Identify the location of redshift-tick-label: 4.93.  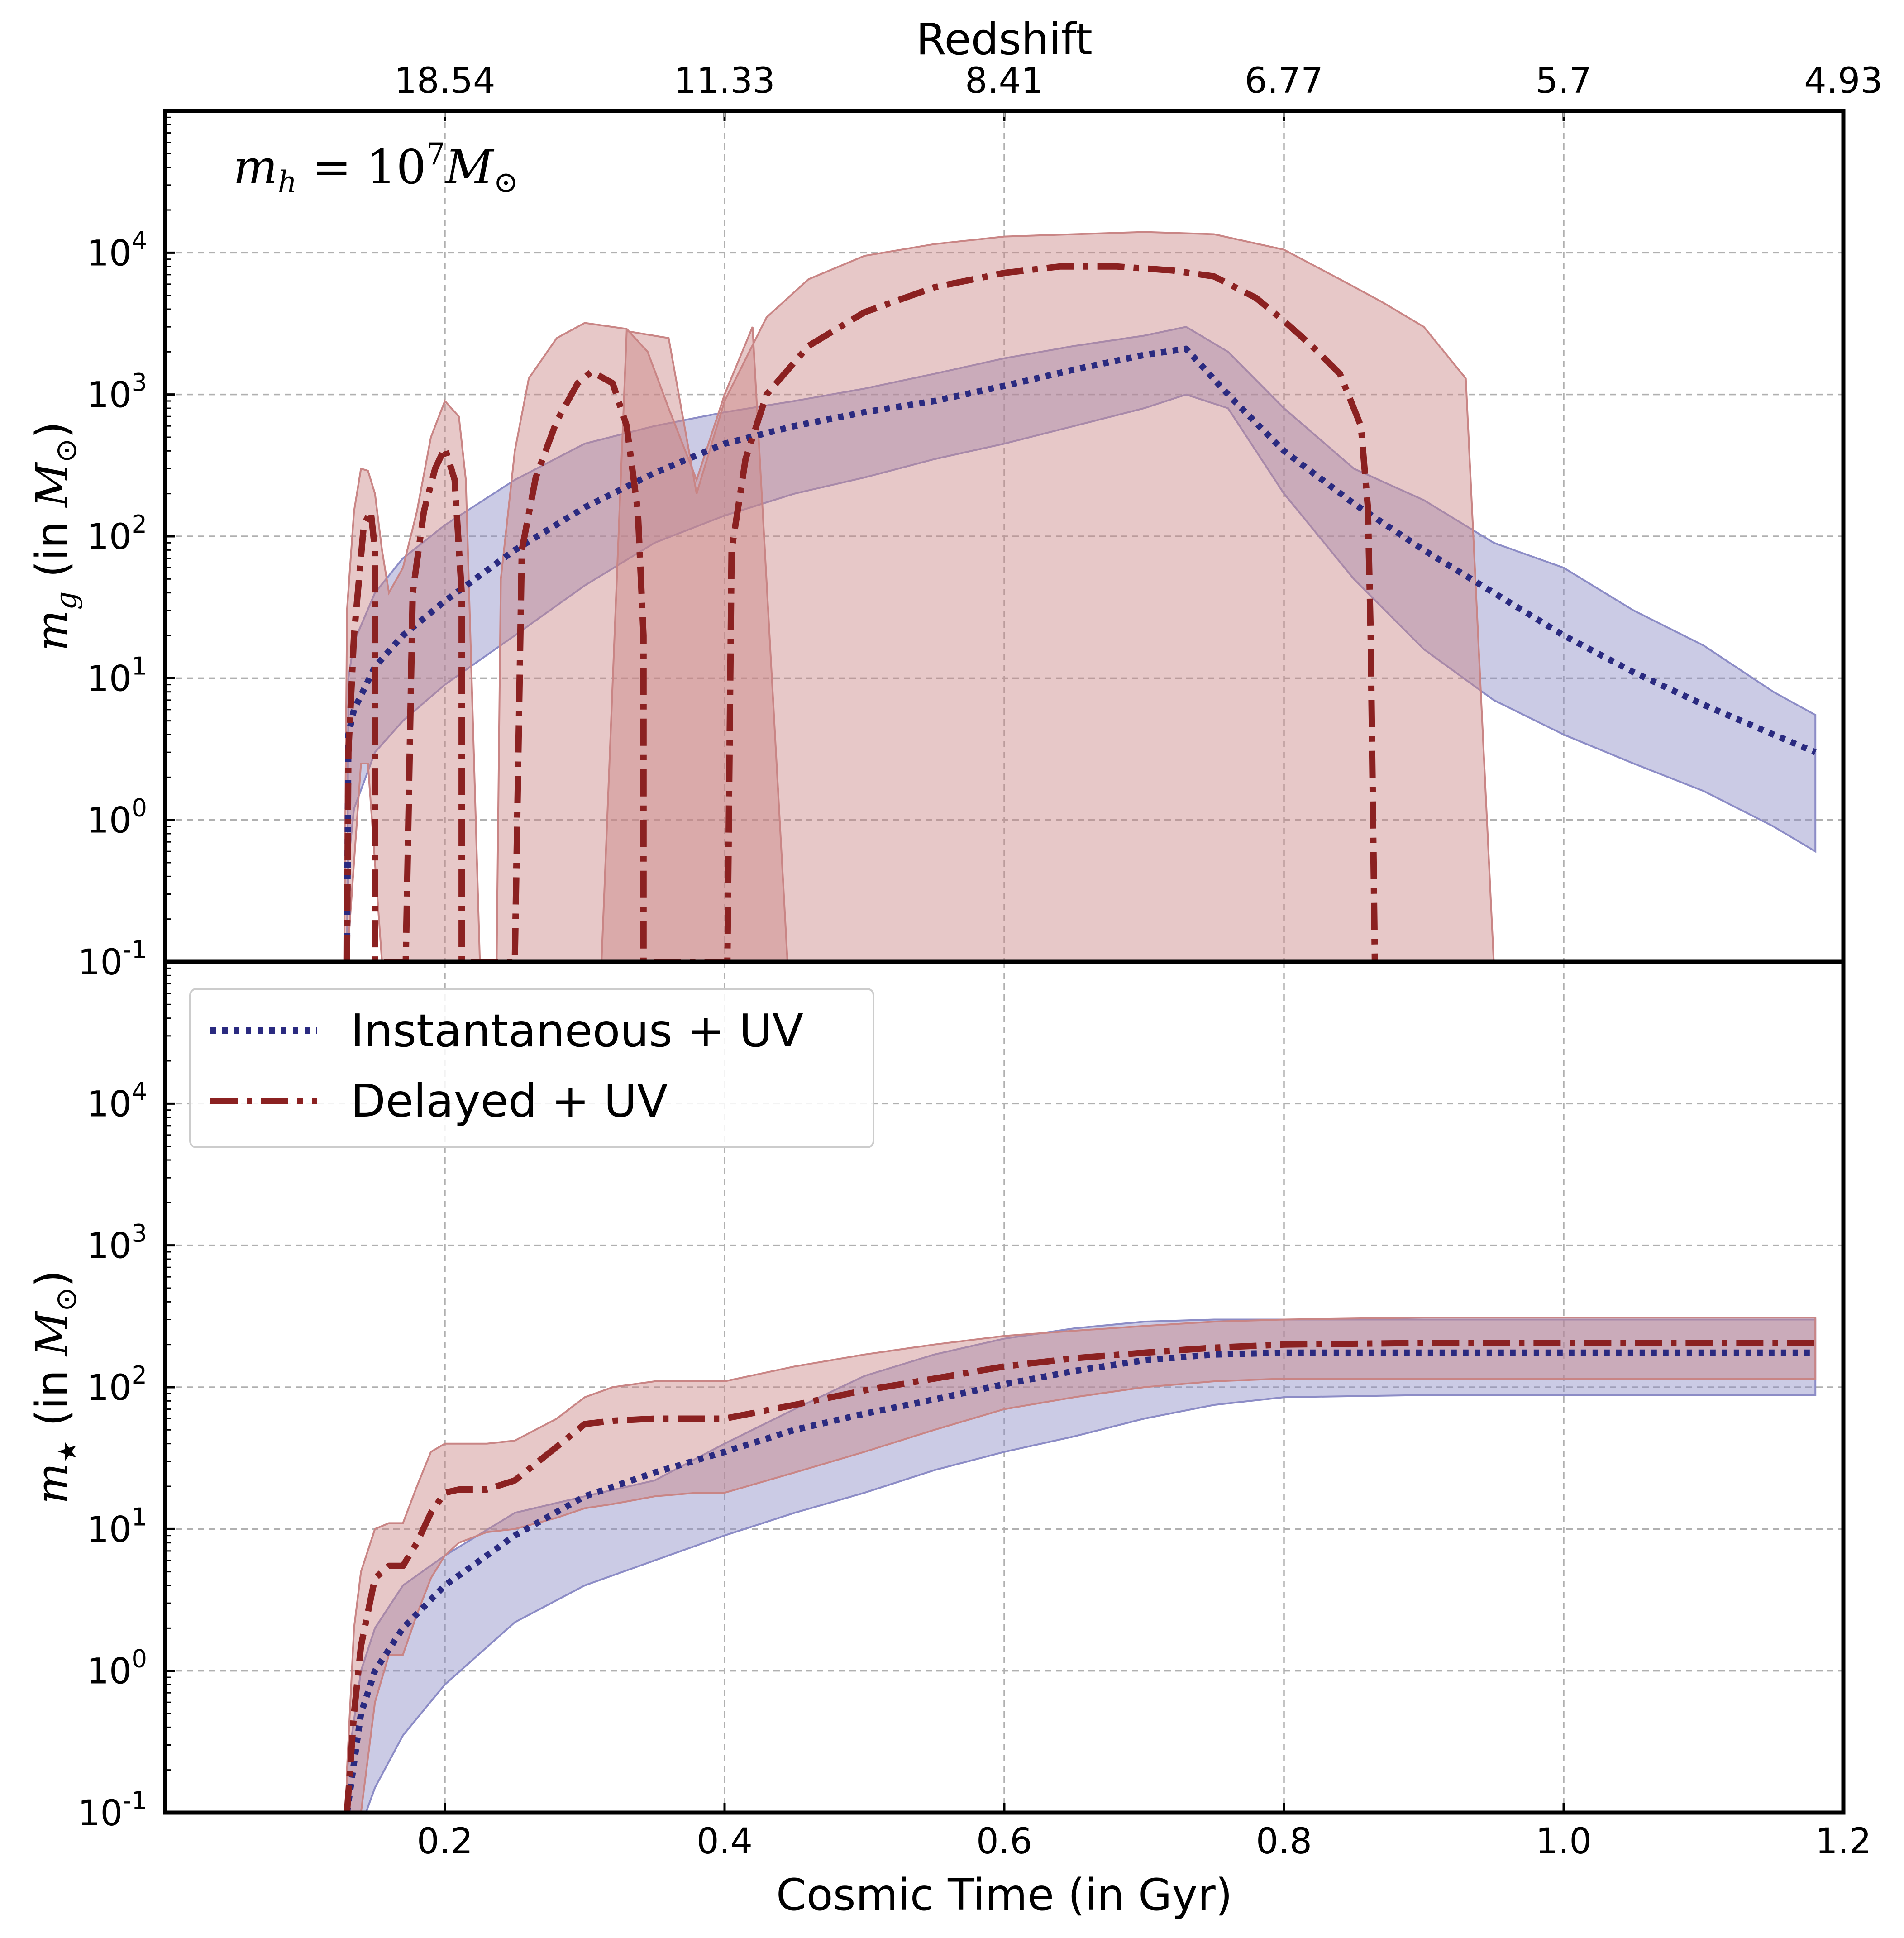
(1843, 81).